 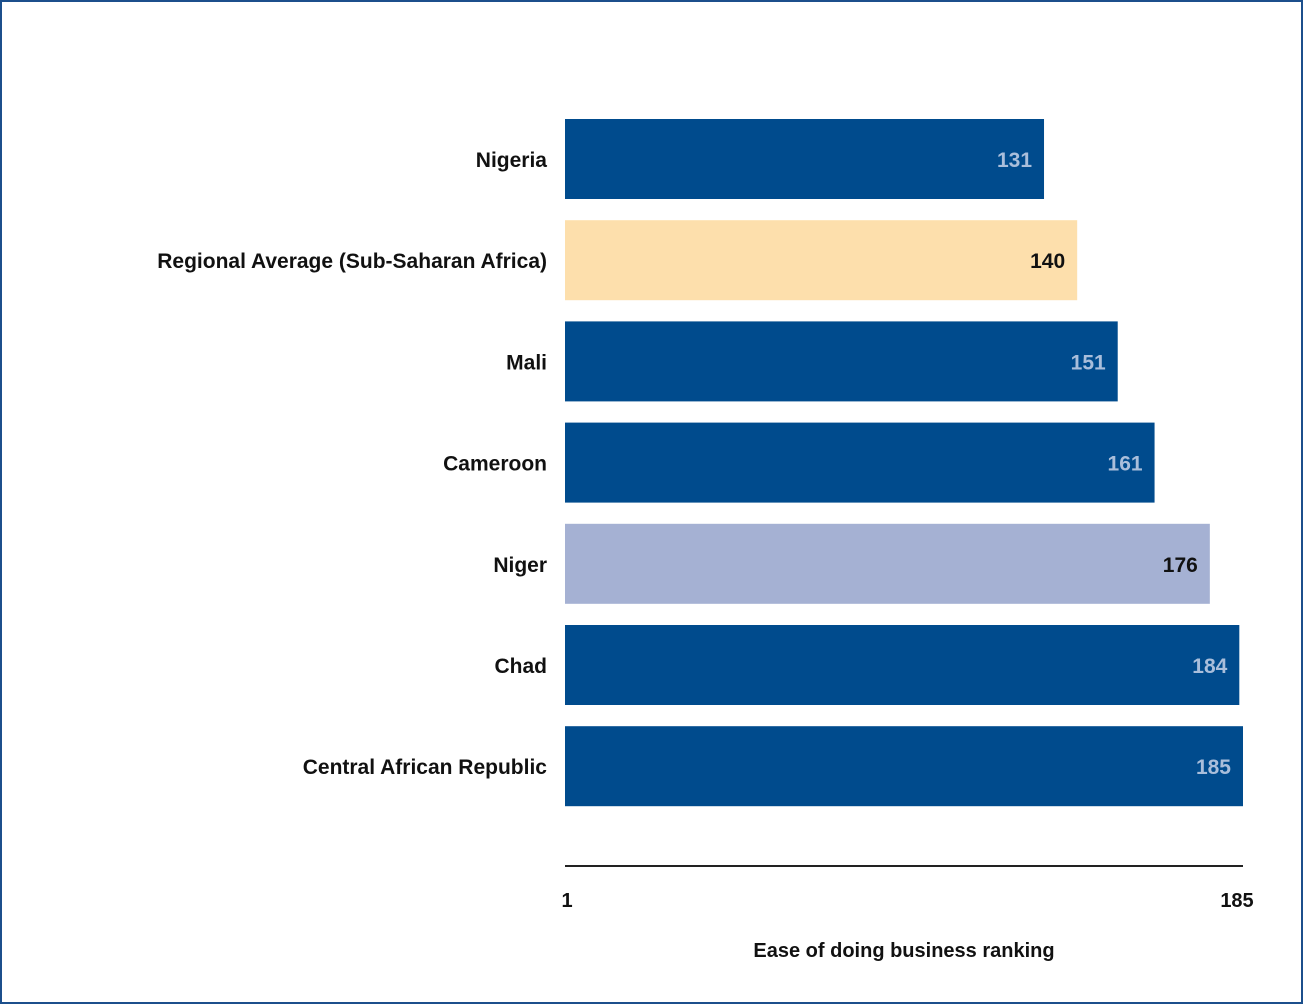 What do you see at coordinates (352, 261) in the screenshot?
I see `category-label: Regional Average (Sub-Saharan Africa)` at bounding box center [352, 261].